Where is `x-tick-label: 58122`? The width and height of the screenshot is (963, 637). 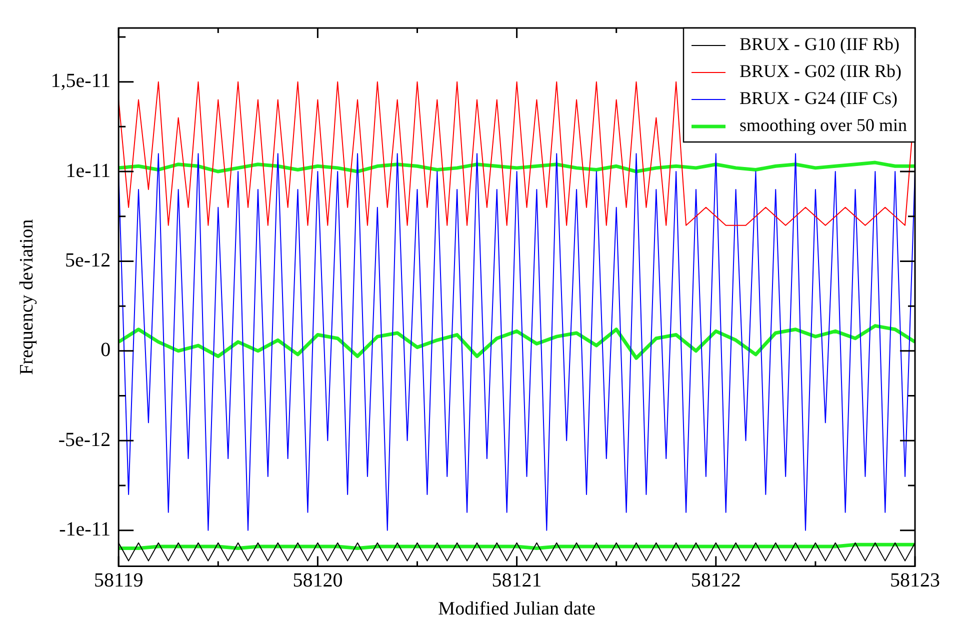 x-tick-label: 58122 is located at coordinates (715, 580).